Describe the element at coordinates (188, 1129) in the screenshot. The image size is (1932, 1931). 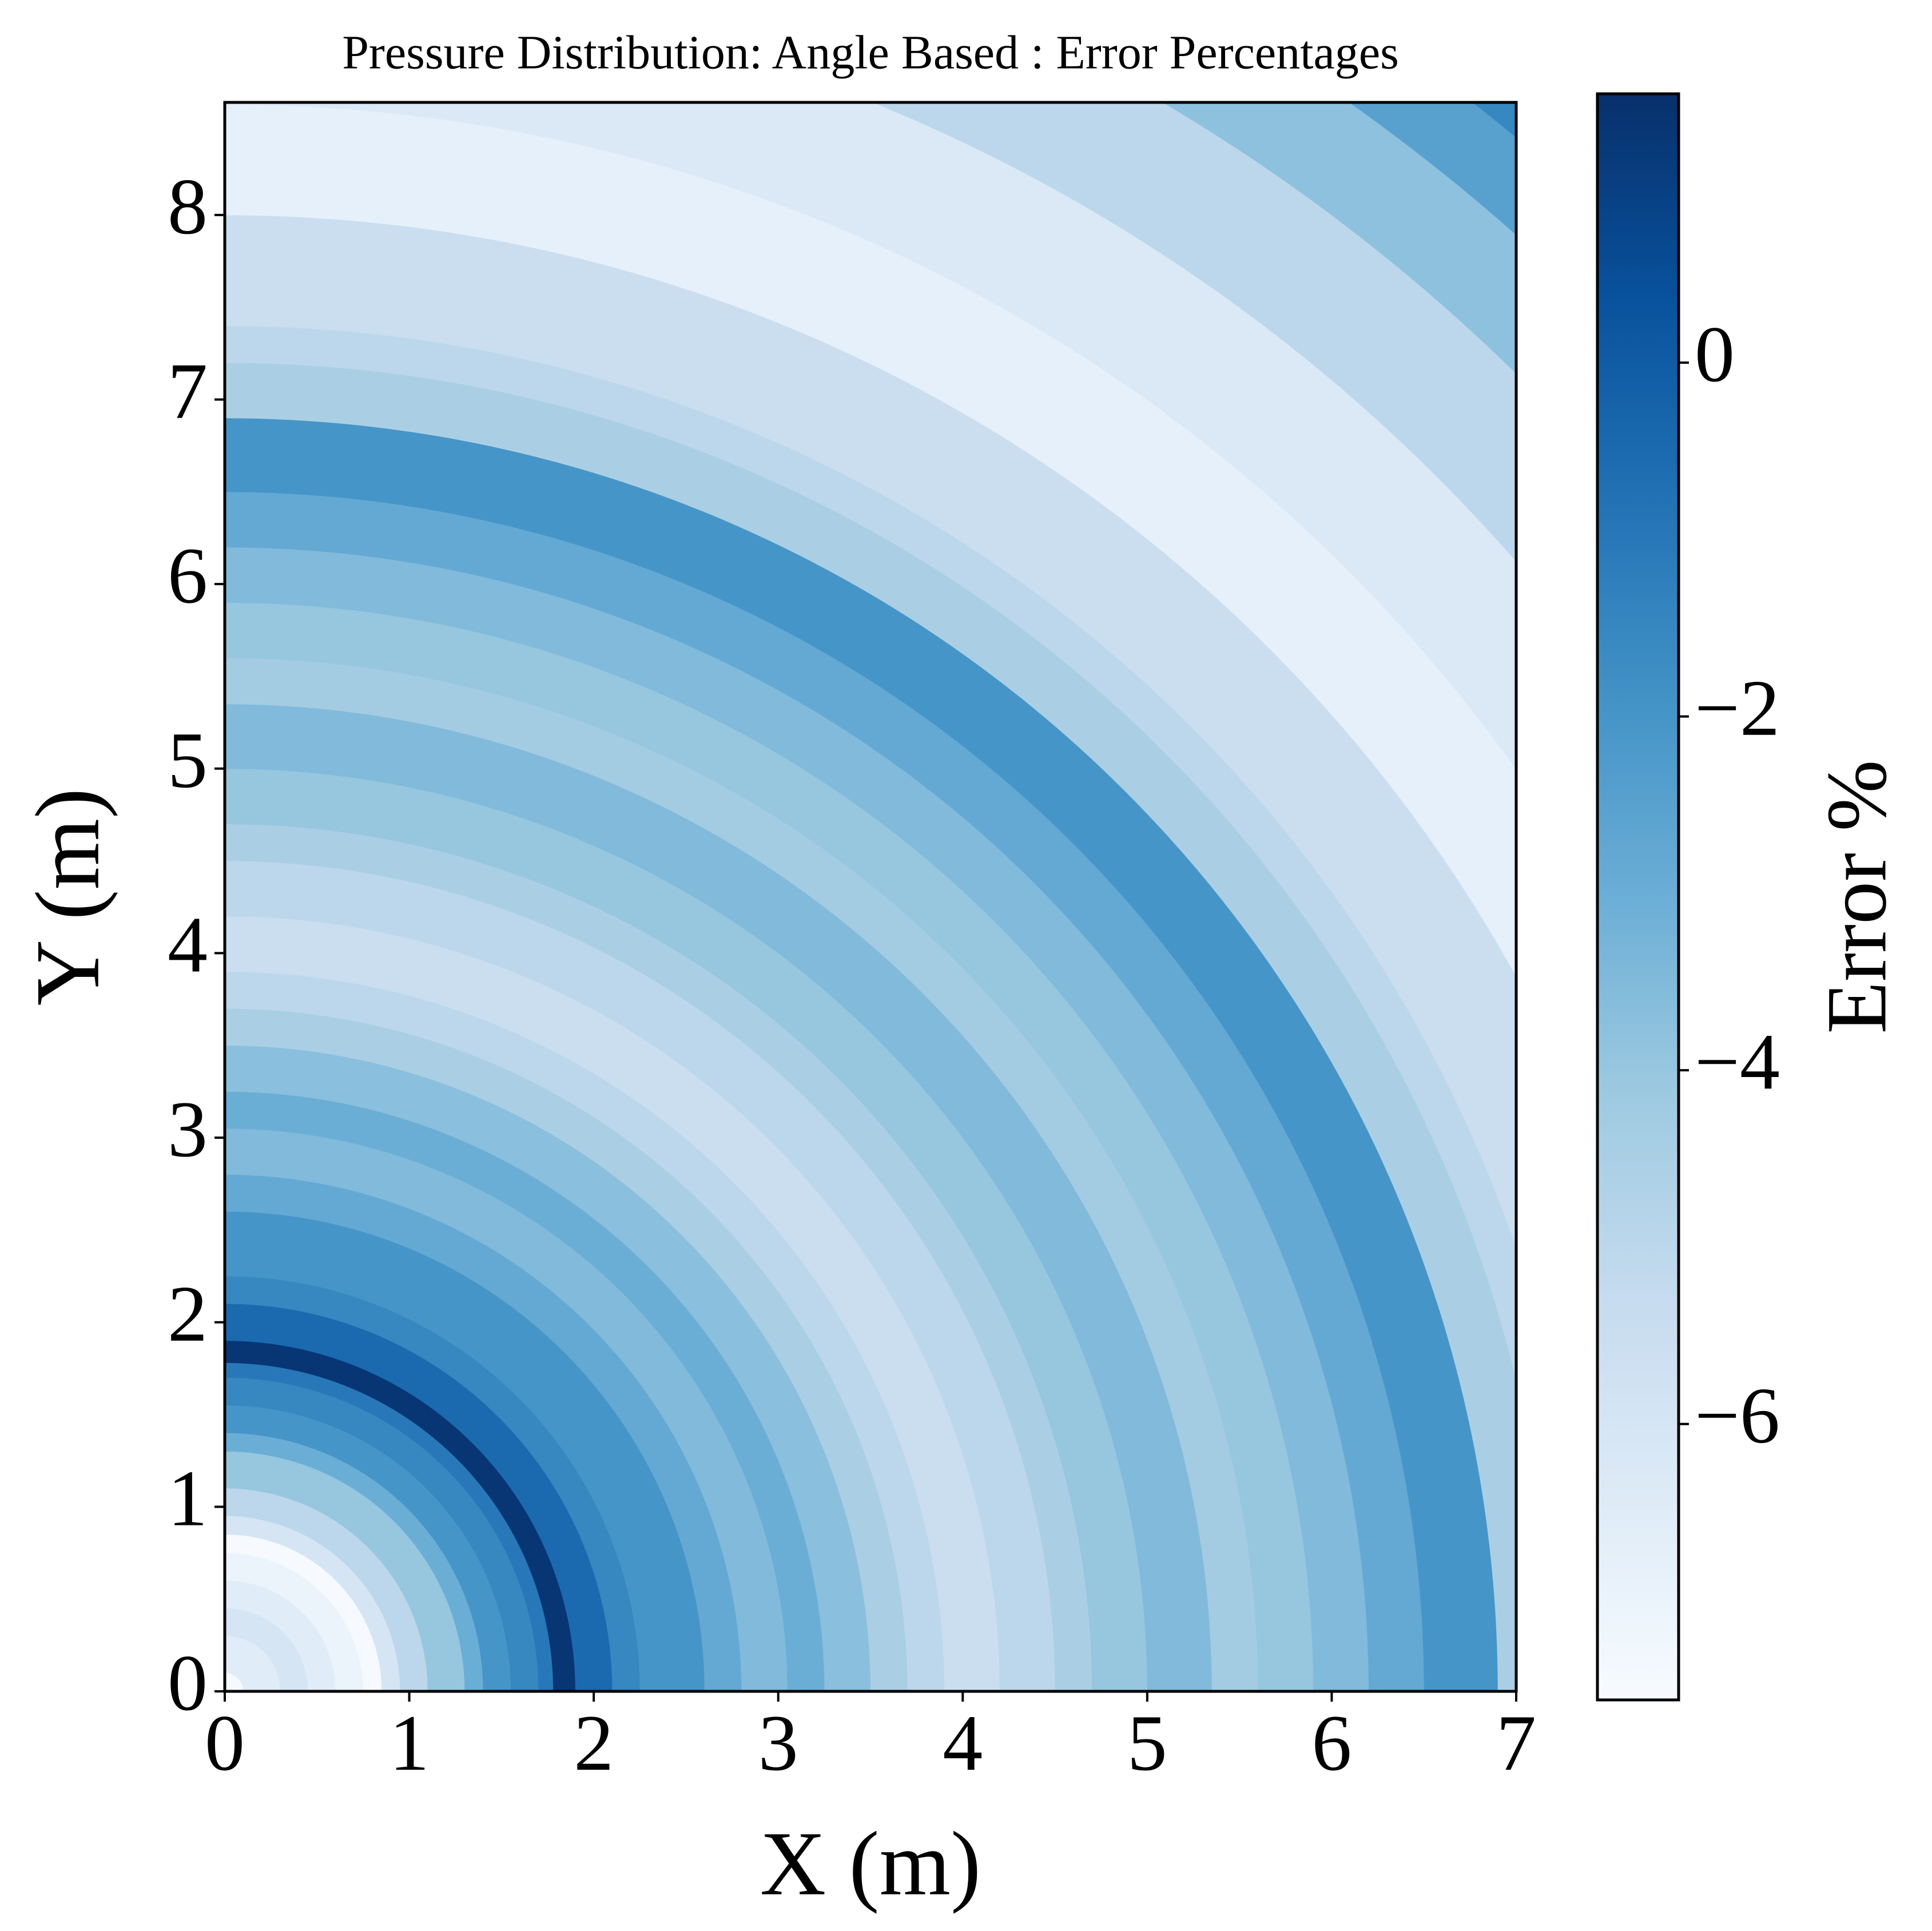
I see `y-tick-label: 3` at that location.